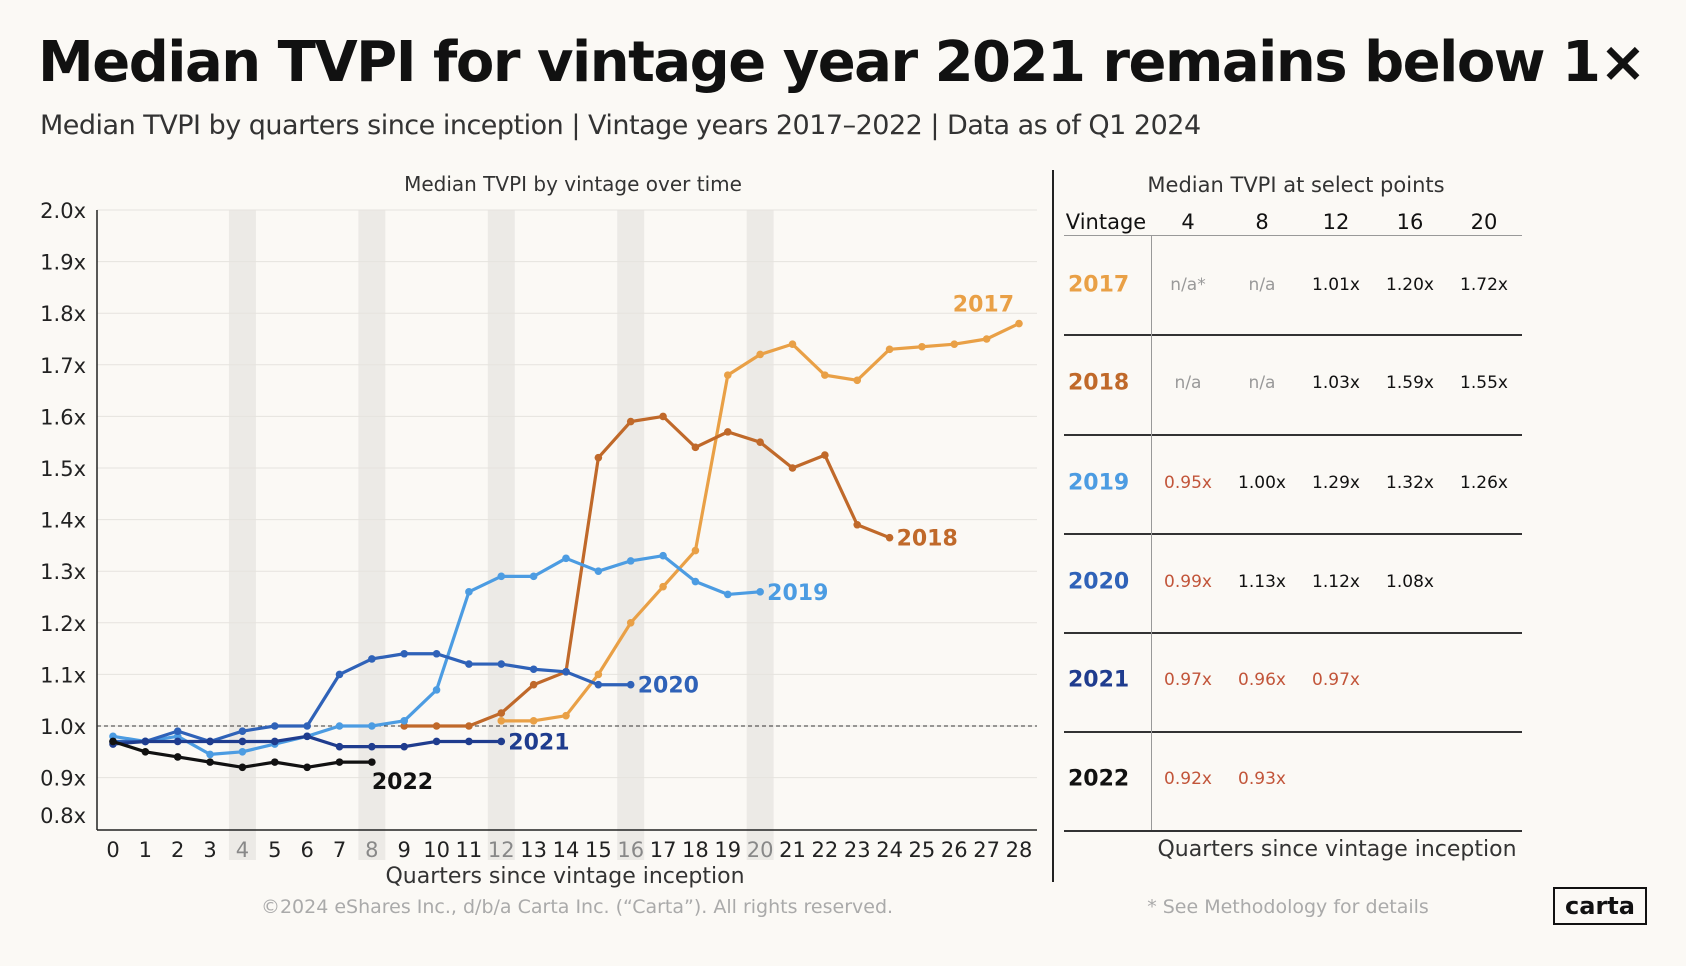  Describe the element at coordinates (63, 417) in the screenshot. I see `y-tick-label: 1.6x` at that location.